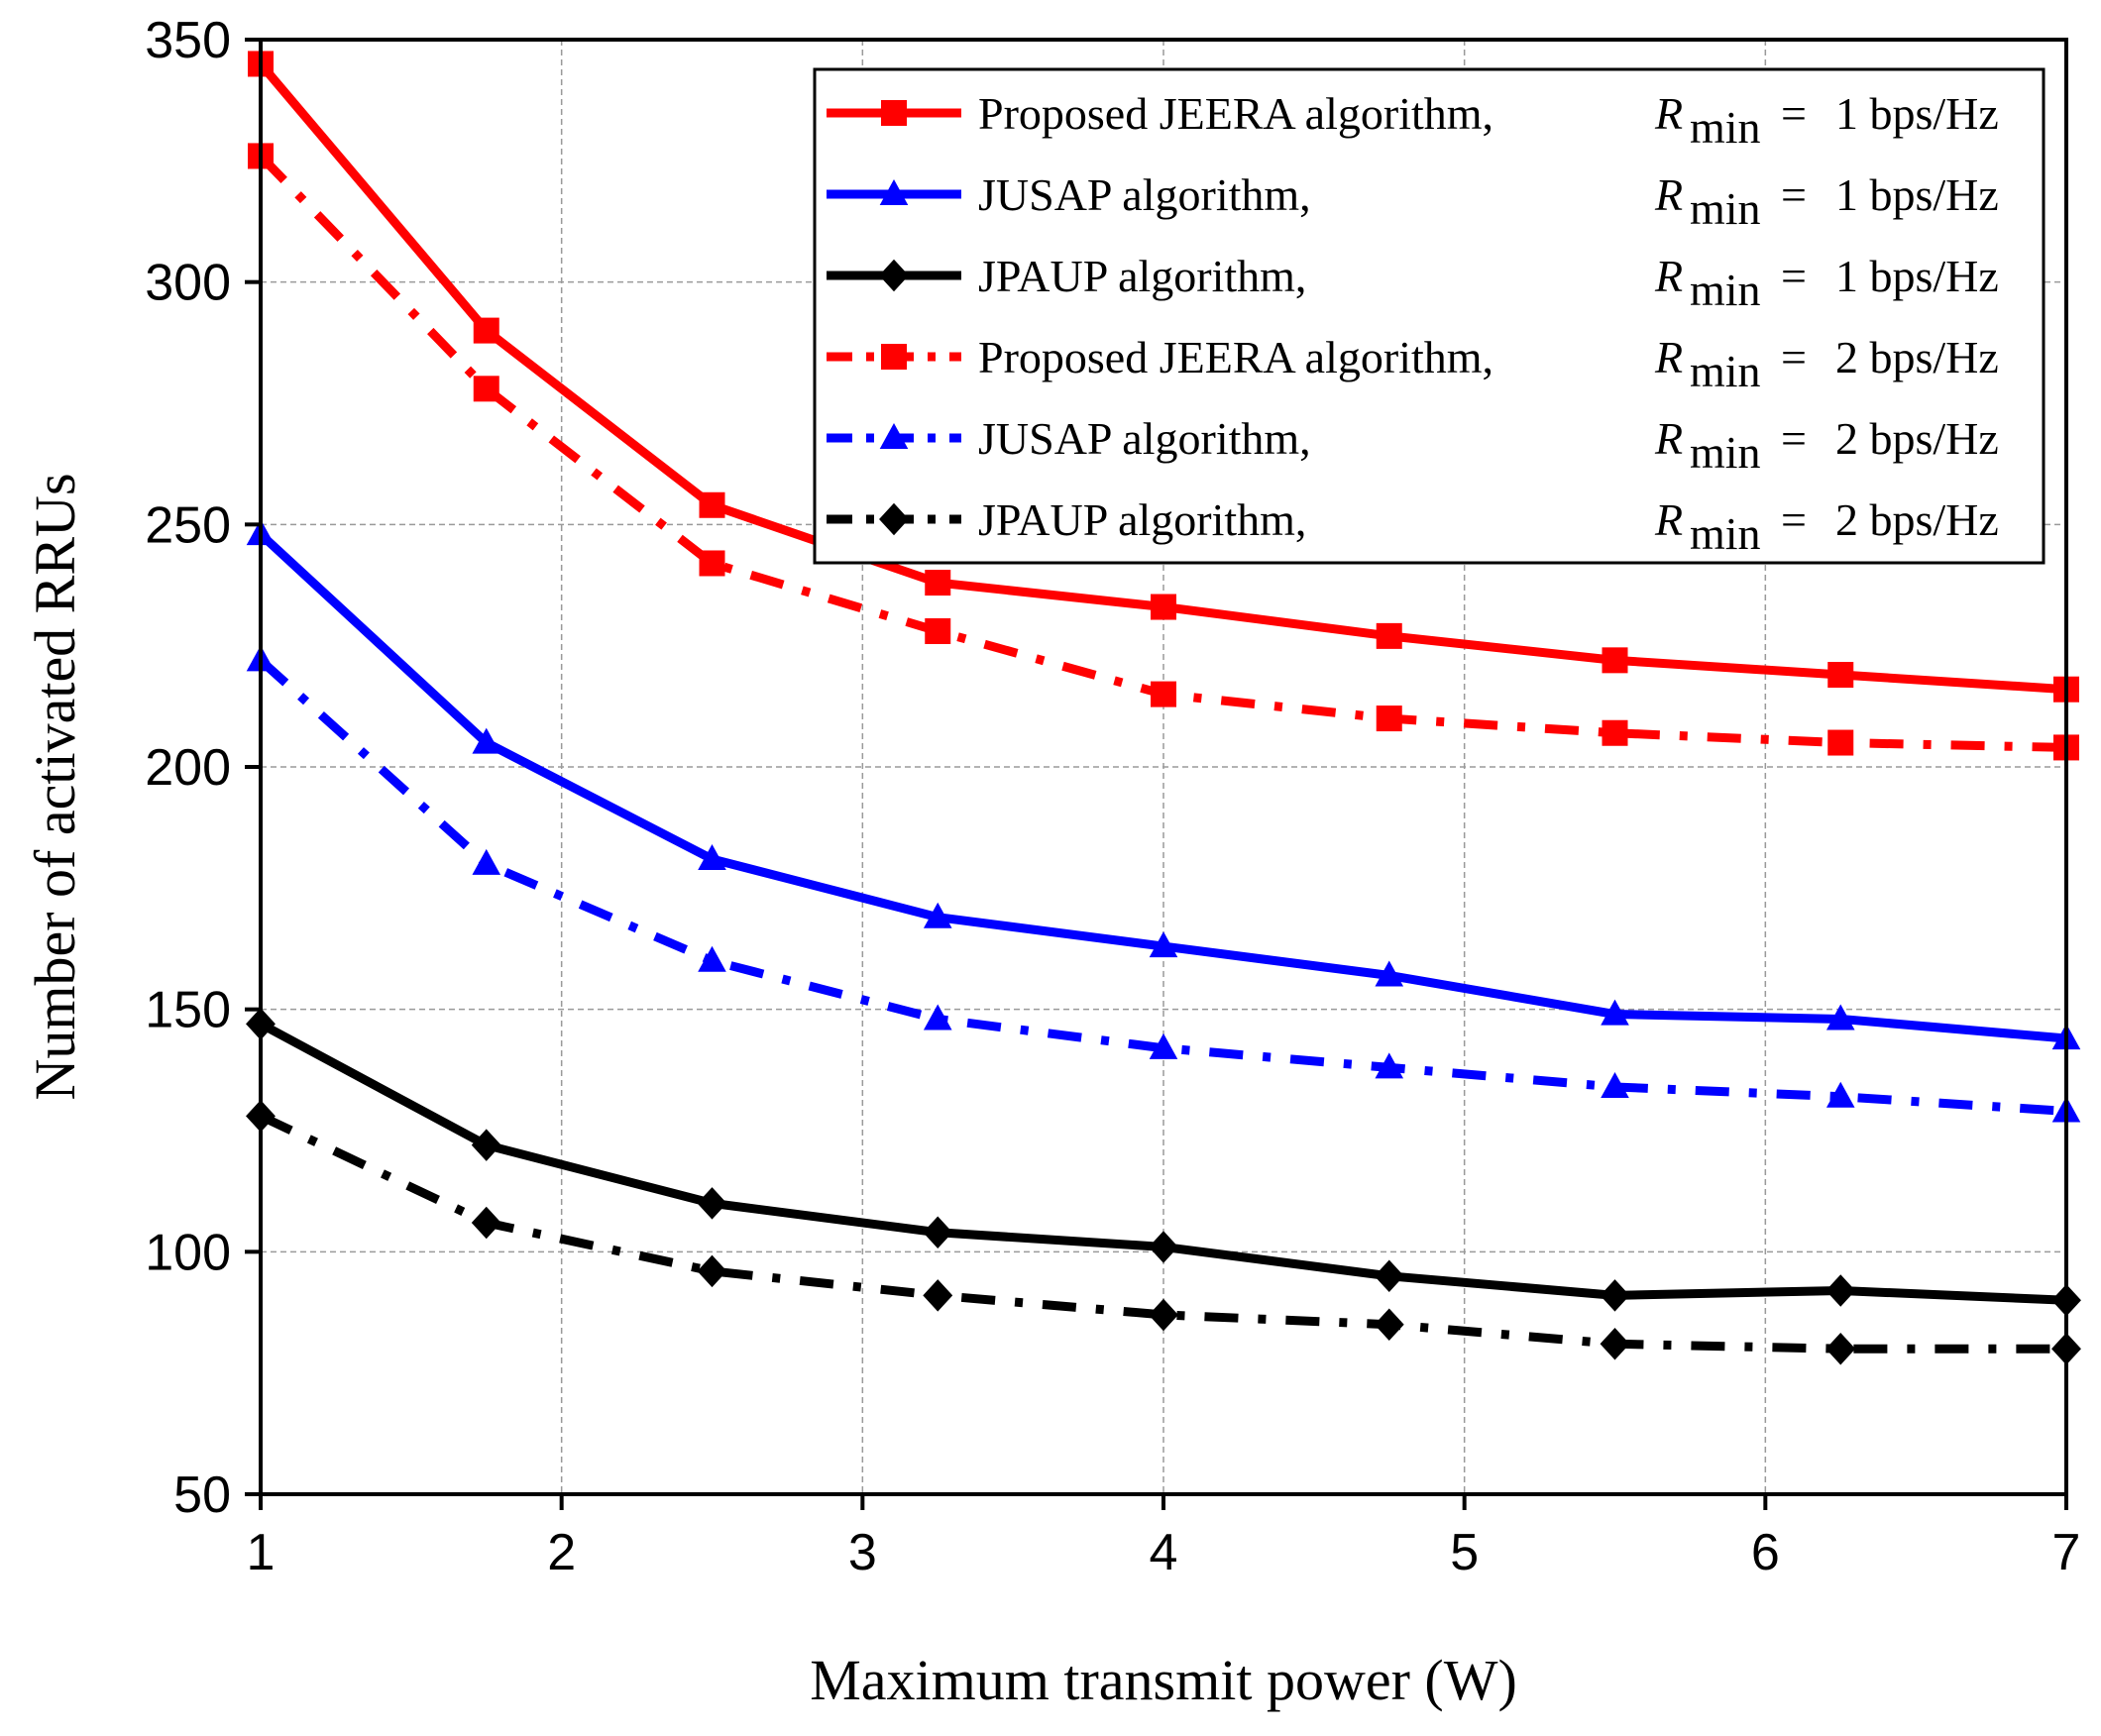 The height and width of the screenshot is (1736, 2101). Describe the element at coordinates (188, 1252) in the screenshot. I see `y-tick-label: 100` at that location.